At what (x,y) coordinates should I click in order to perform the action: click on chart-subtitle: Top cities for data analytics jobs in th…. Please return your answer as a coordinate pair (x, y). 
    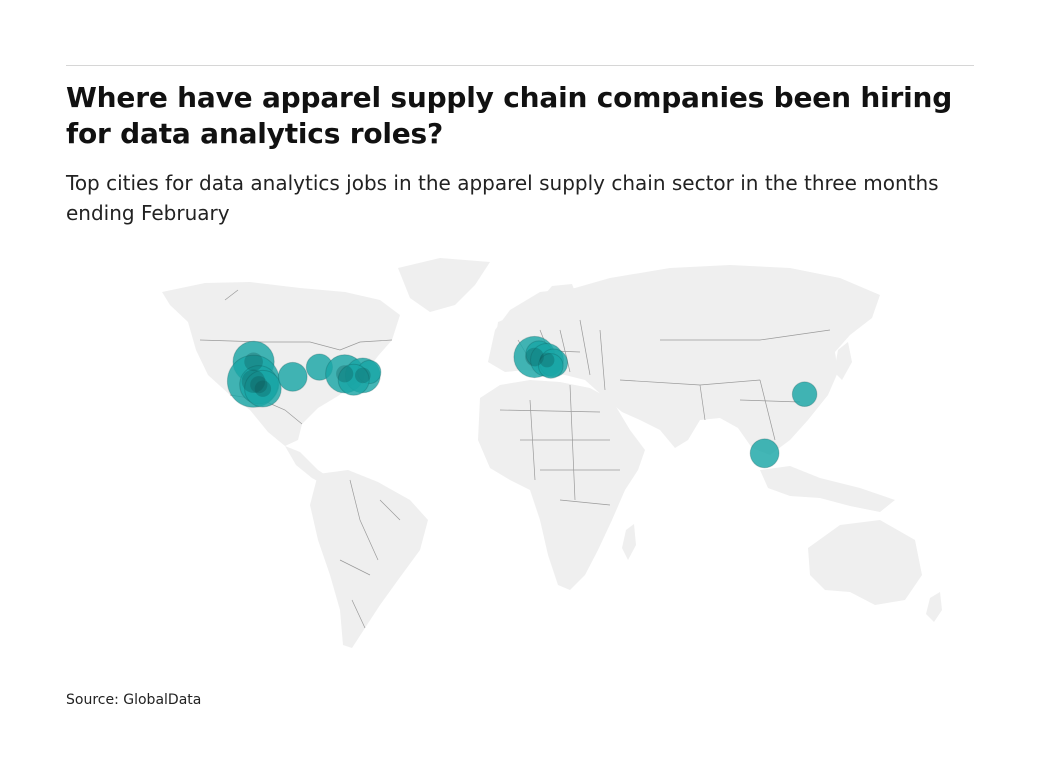
    Looking at the image, I should click on (502, 198).